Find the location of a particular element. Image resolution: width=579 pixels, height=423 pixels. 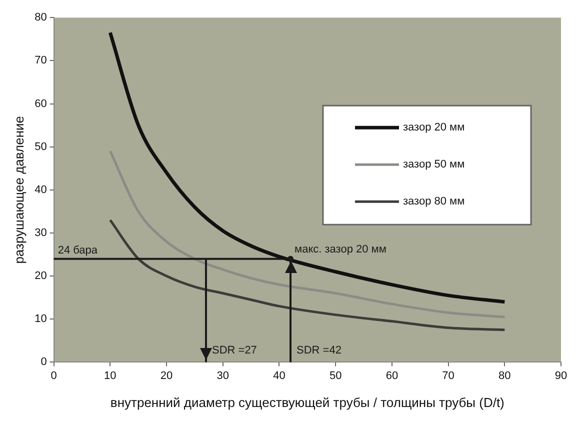

y-tick-label: 60 is located at coordinates (40, 104).